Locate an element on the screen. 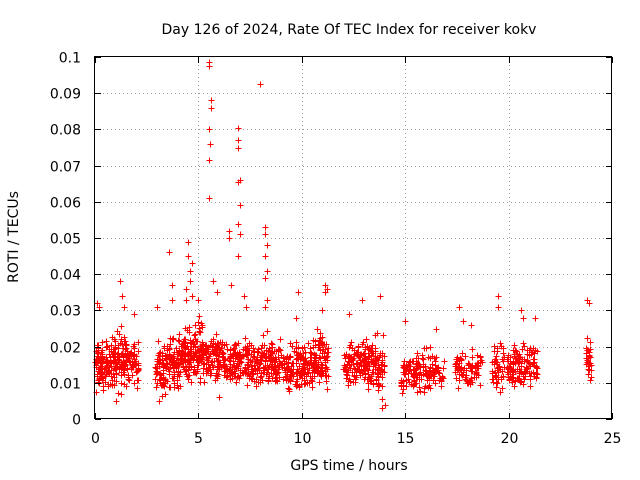 The height and width of the screenshot is (480, 640). y-tick-label: 0.08 is located at coordinates (65, 131).